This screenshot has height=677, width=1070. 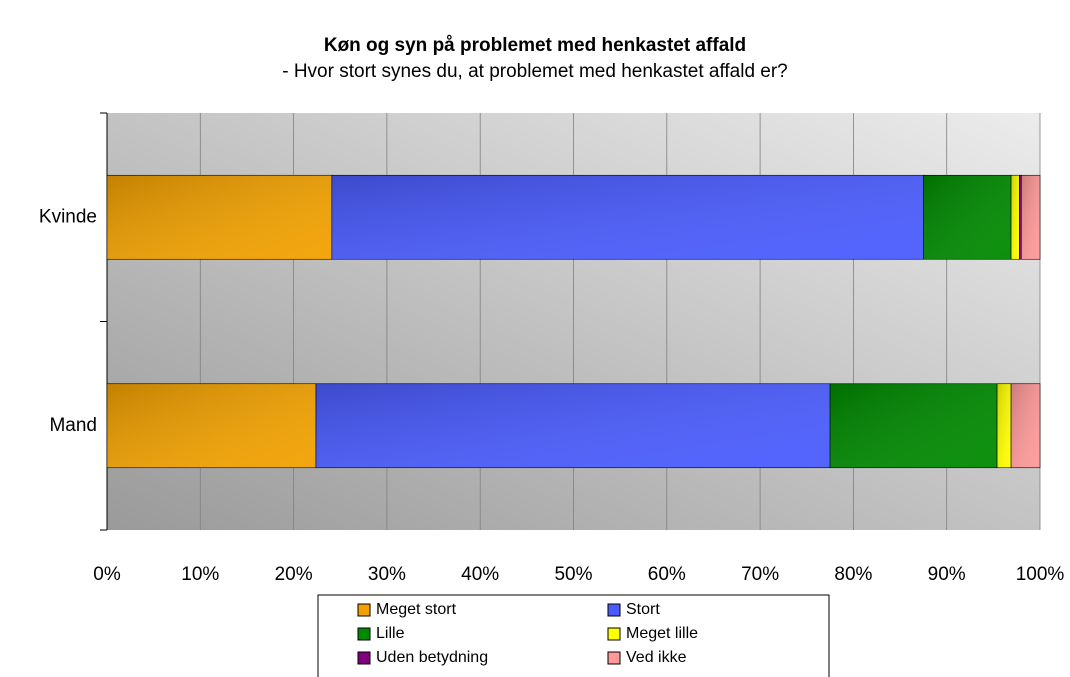 I want to click on x-tick-label: 90%, so click(x=947, y=574).